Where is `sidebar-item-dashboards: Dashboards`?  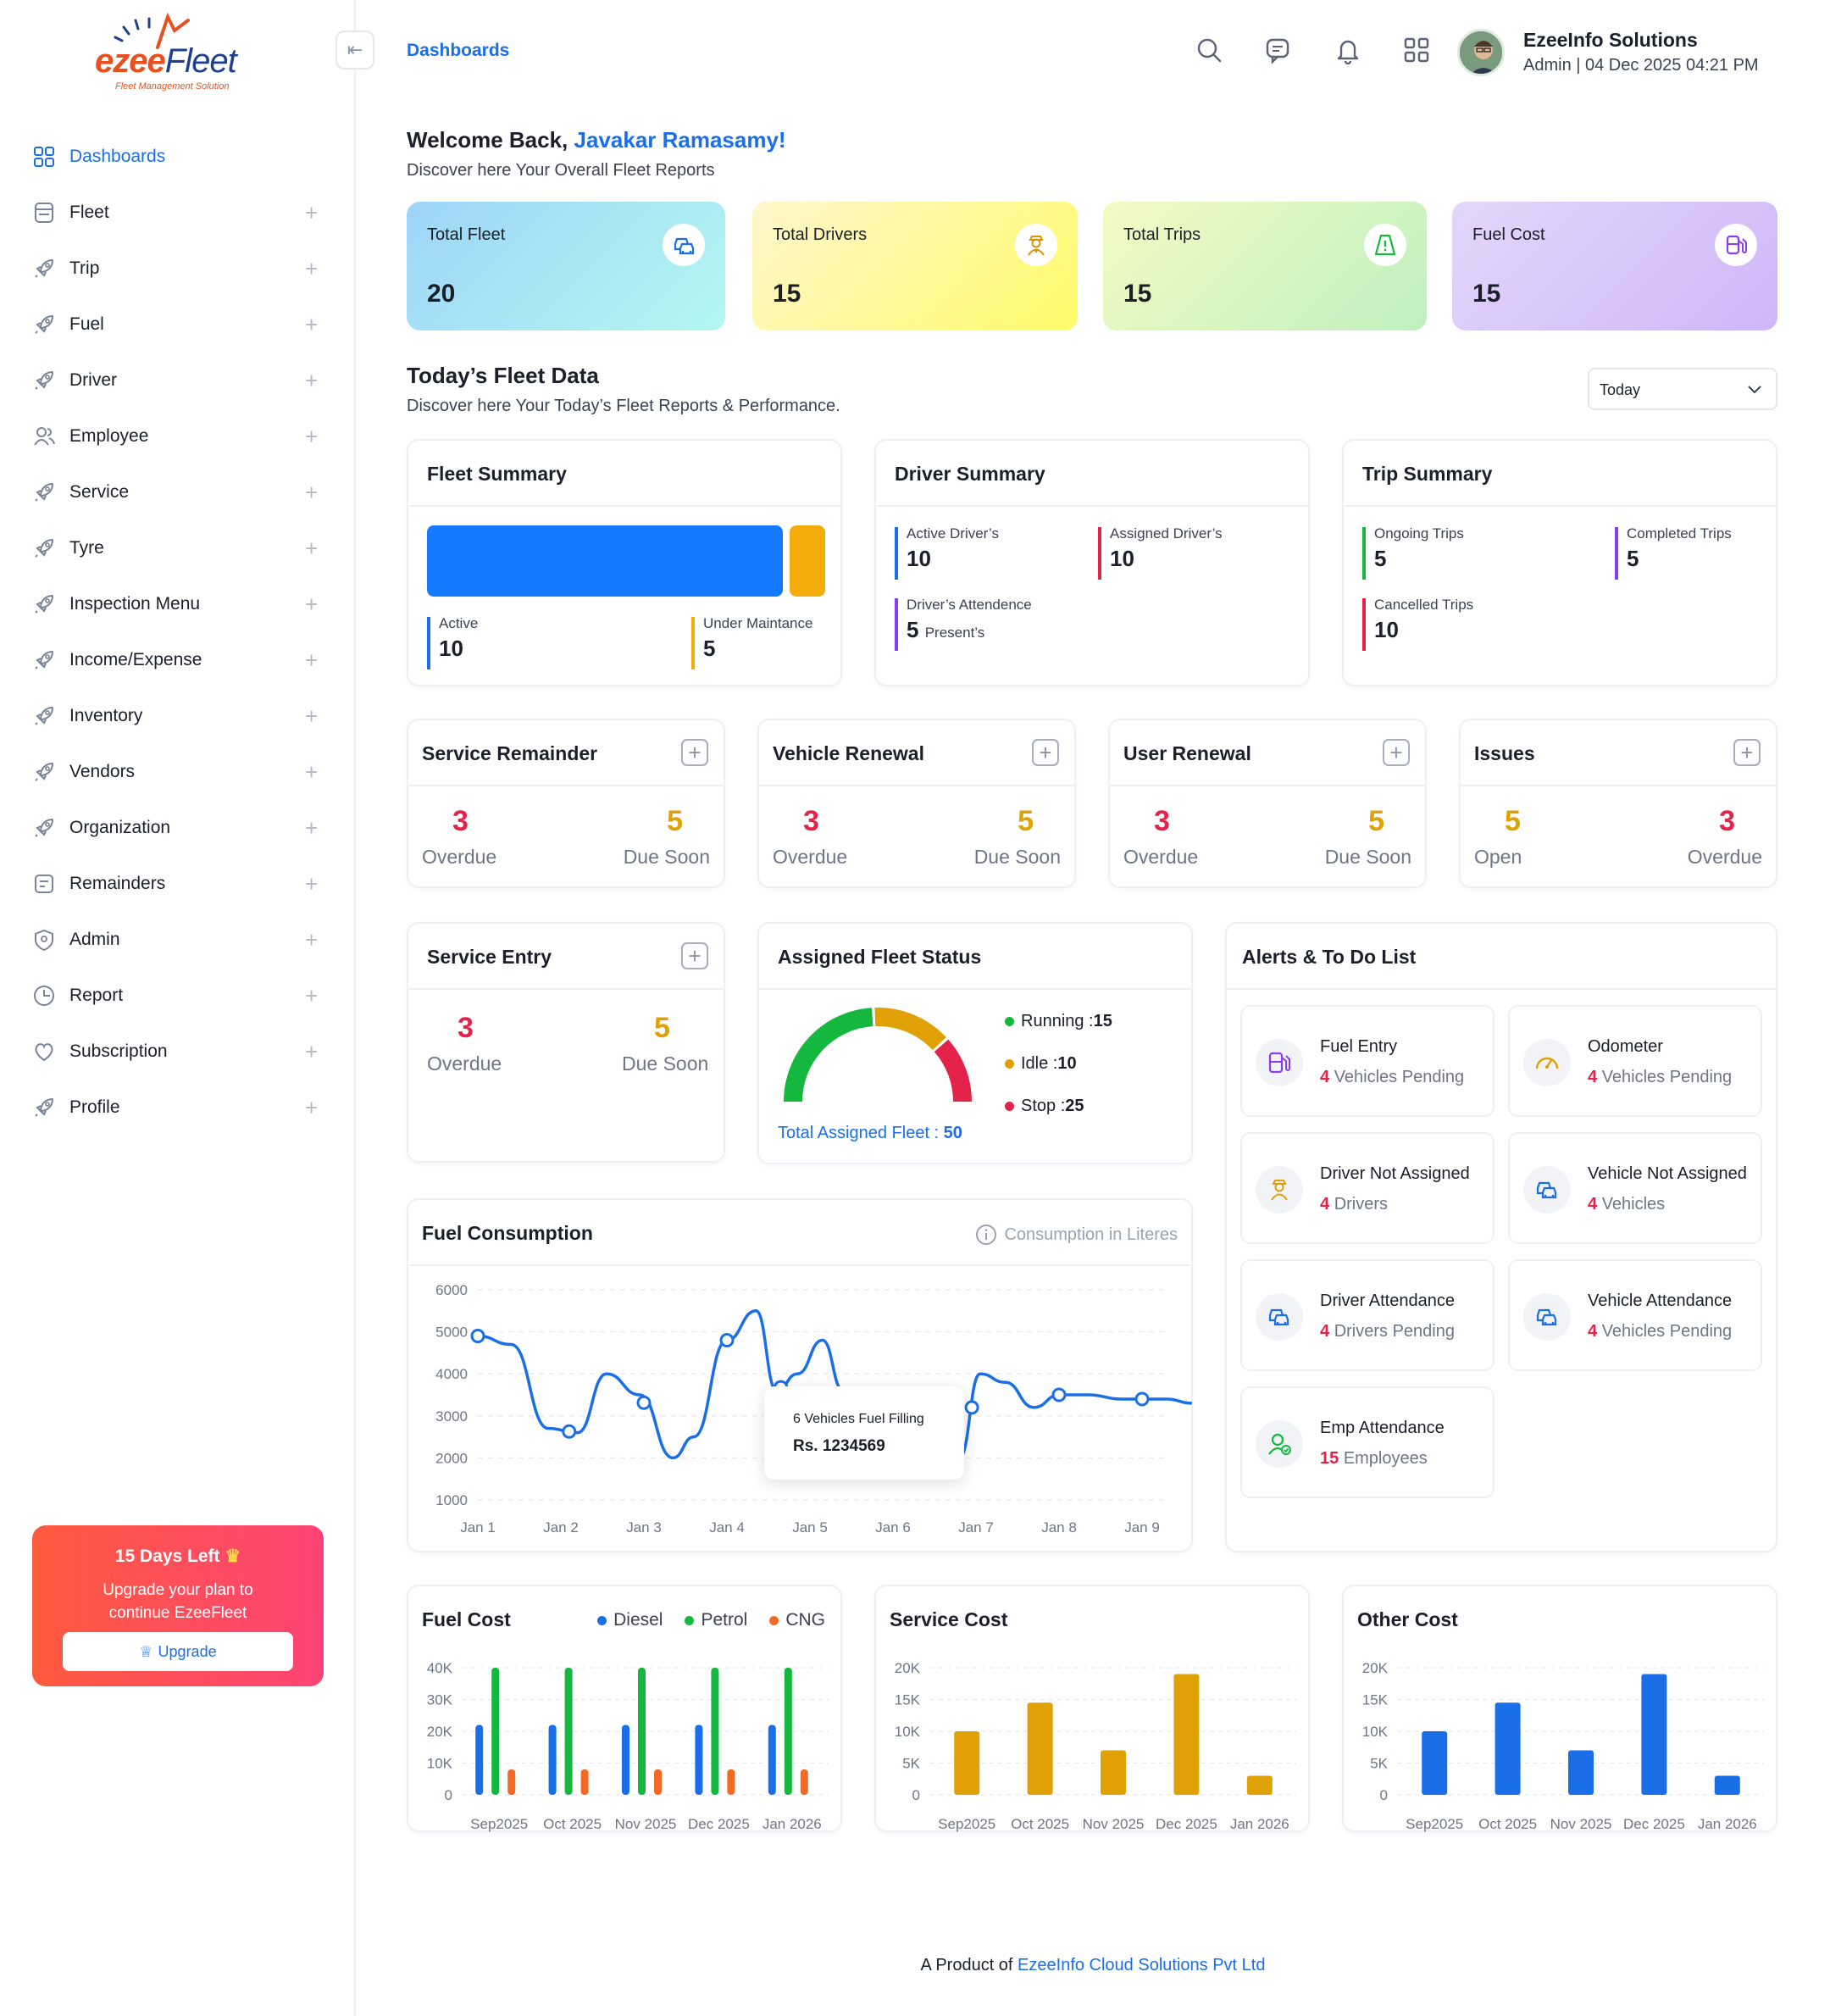 sidebar-item-dashboards: Dashboards is located at coordinates (178, 157).